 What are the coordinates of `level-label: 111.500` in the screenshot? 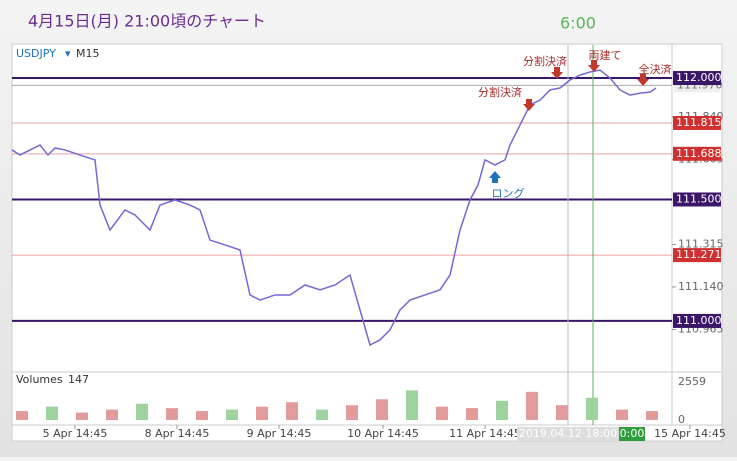 It's located at (699, 198).